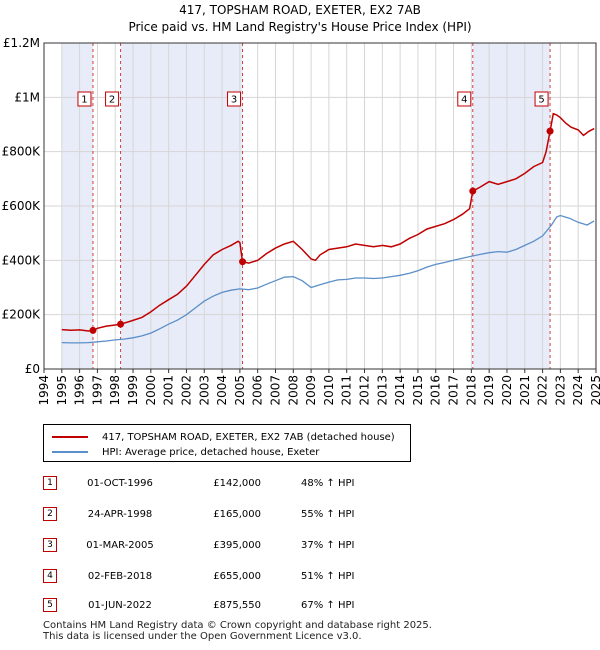 Image resolution: width=600 pixels, height=650 pixels. What do you see at coordinates (237, 545) in the screenshot?
I see `sale-price: £395,000` at bounding box center [237, 545].